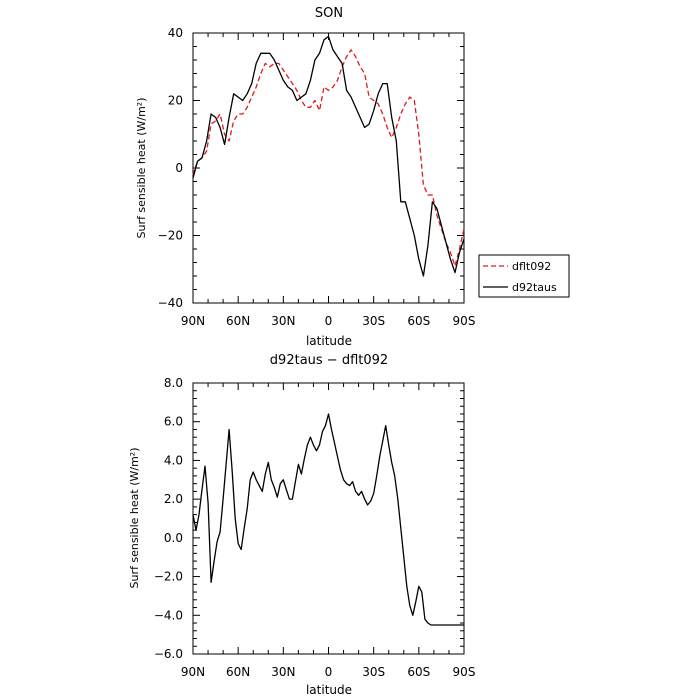 This screenshot has height=700, width=700. Describe the element at coordinates (170, 303) in the screenshot. I see `y-tick-label: −40` at that location.